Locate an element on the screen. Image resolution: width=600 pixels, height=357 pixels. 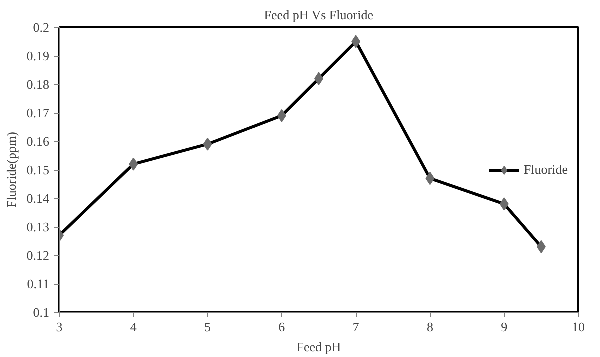
x-axis-title: Feed pH is located at coordinates (319, 347).